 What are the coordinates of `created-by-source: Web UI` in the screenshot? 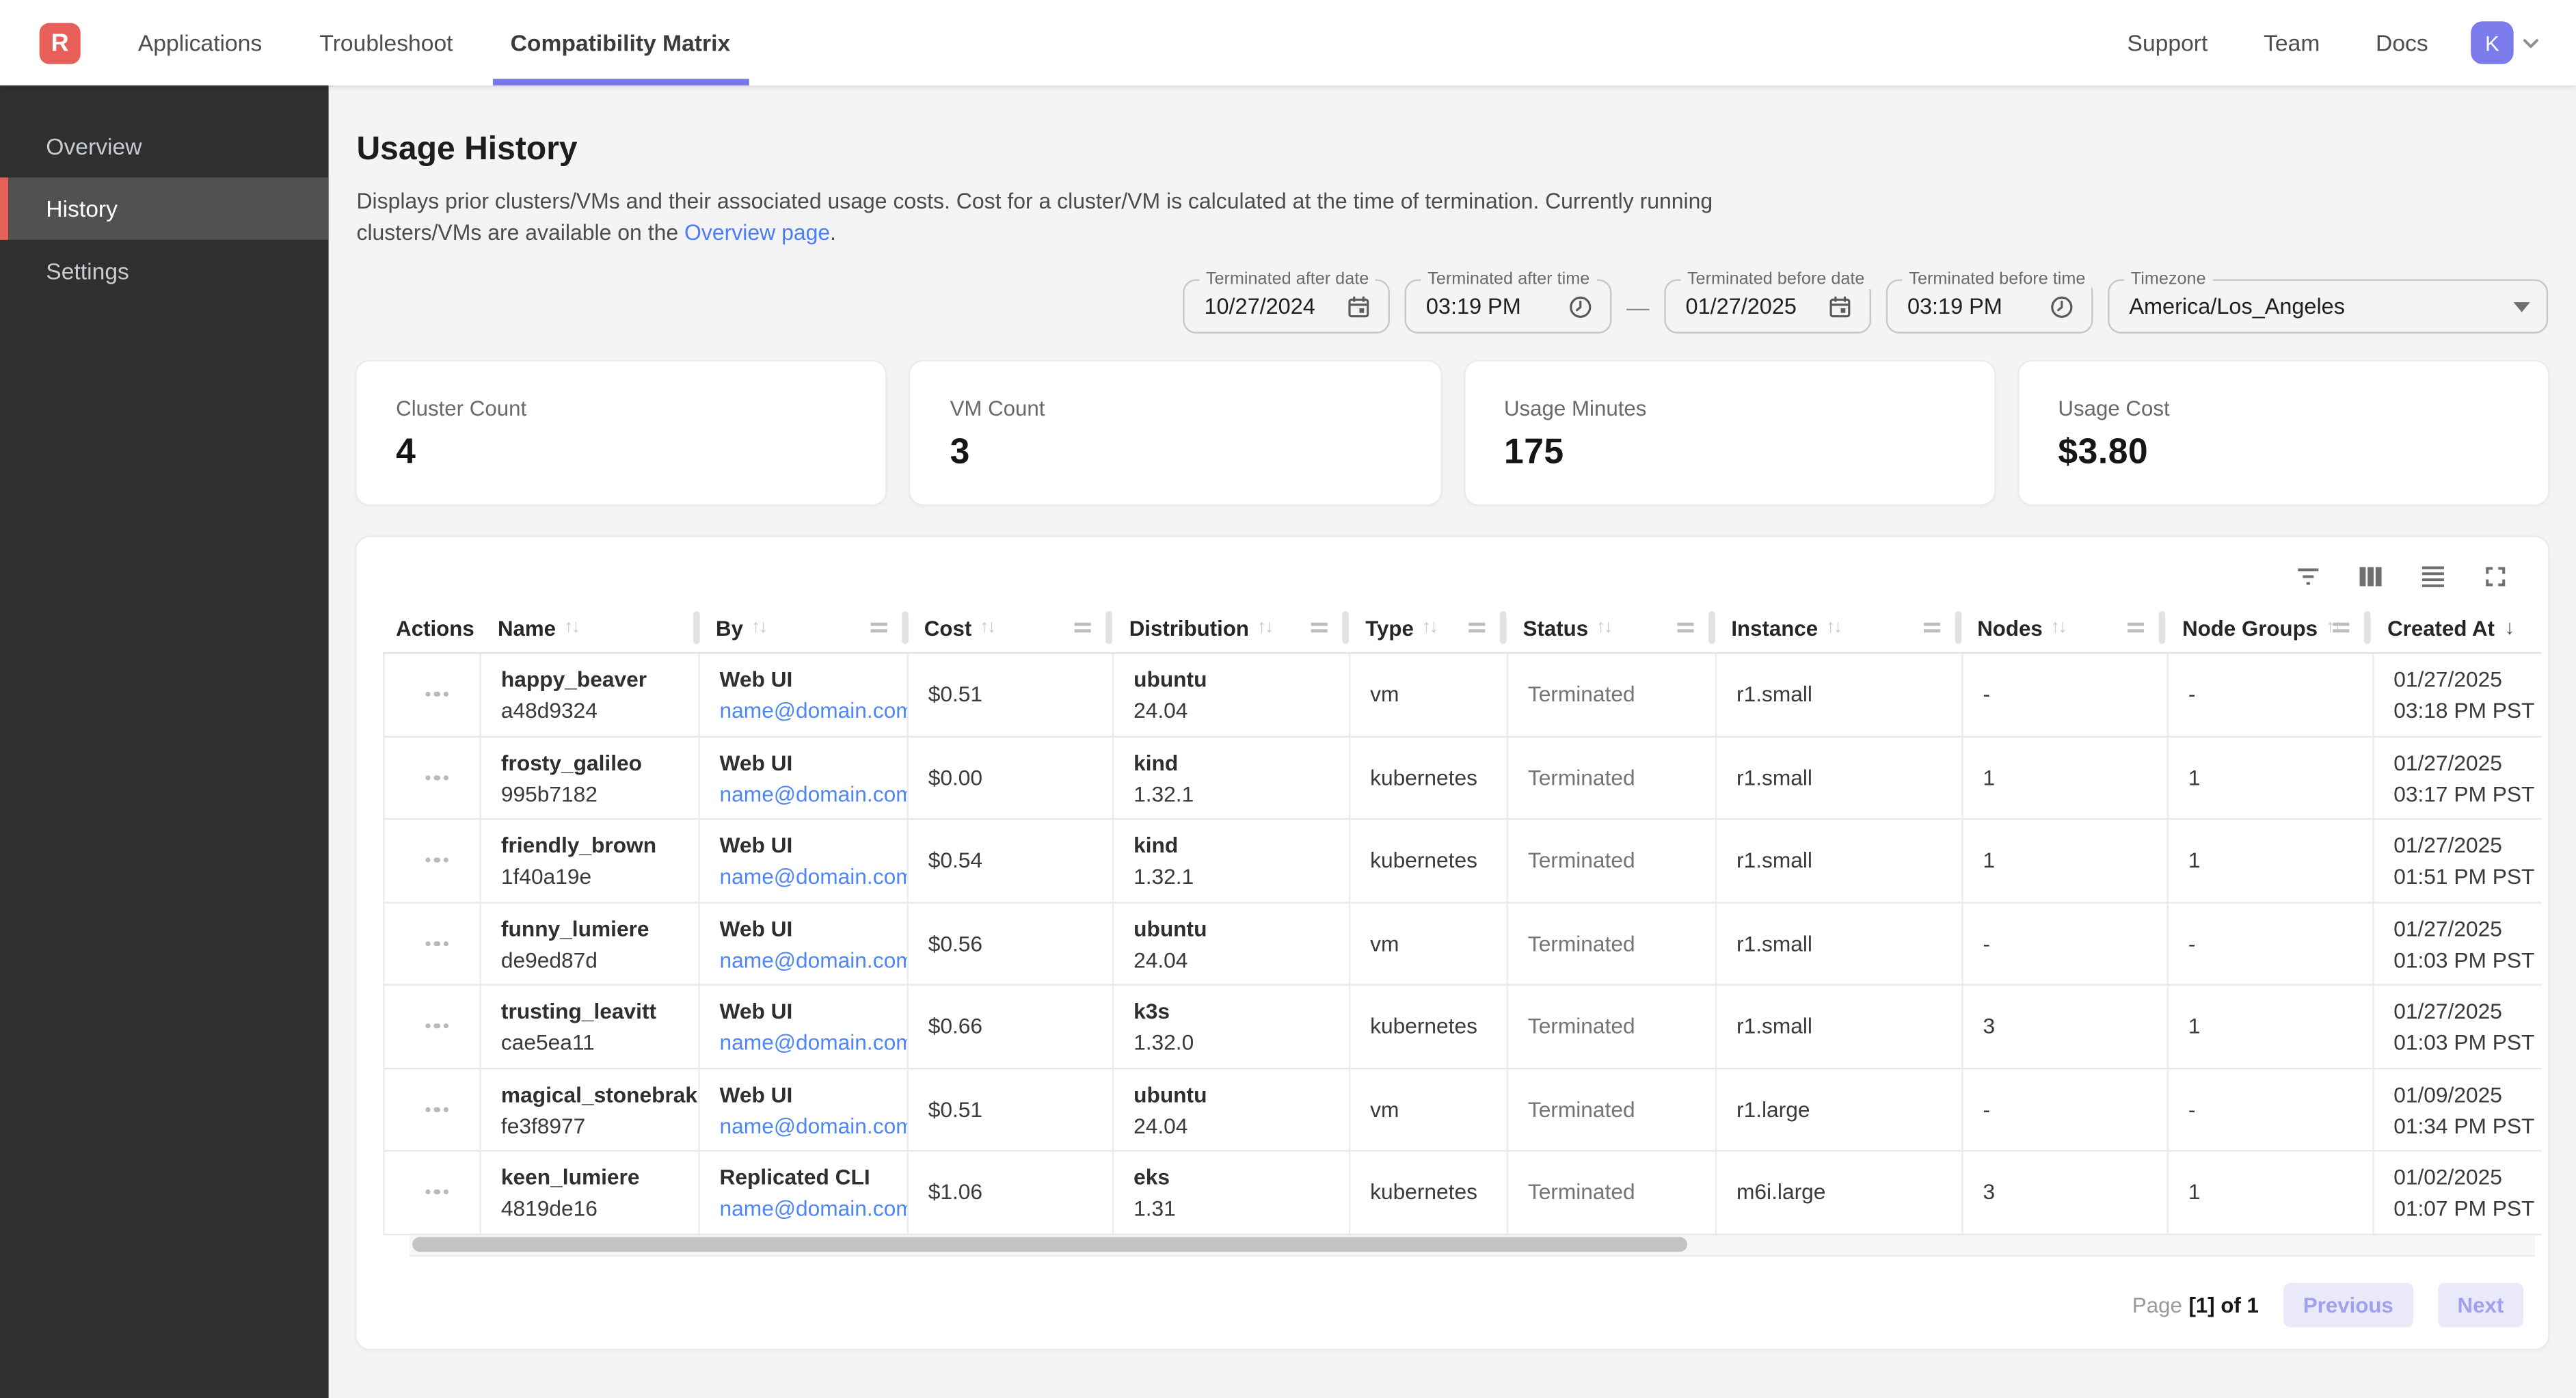 It's located at (756, 762).